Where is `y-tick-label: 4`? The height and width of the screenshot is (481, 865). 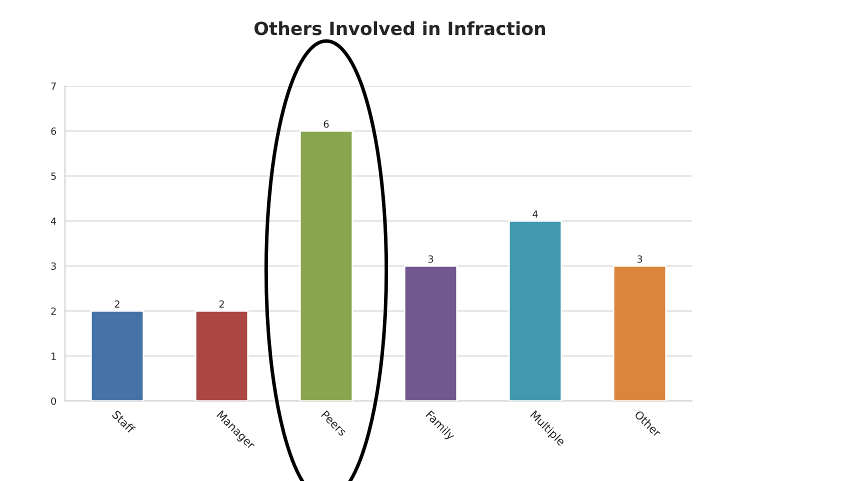
y-tick-label: 4 is located at coordinates (53, 221).